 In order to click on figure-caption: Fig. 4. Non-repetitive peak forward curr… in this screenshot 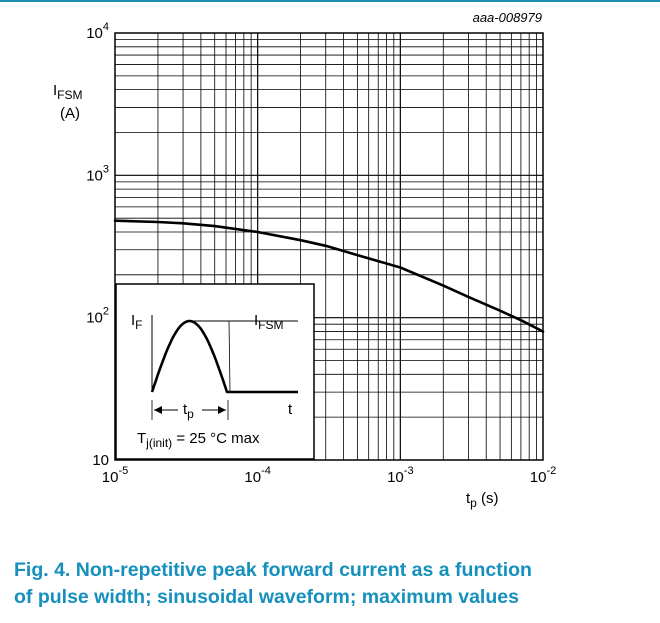, I will do `click(334, 584)`.